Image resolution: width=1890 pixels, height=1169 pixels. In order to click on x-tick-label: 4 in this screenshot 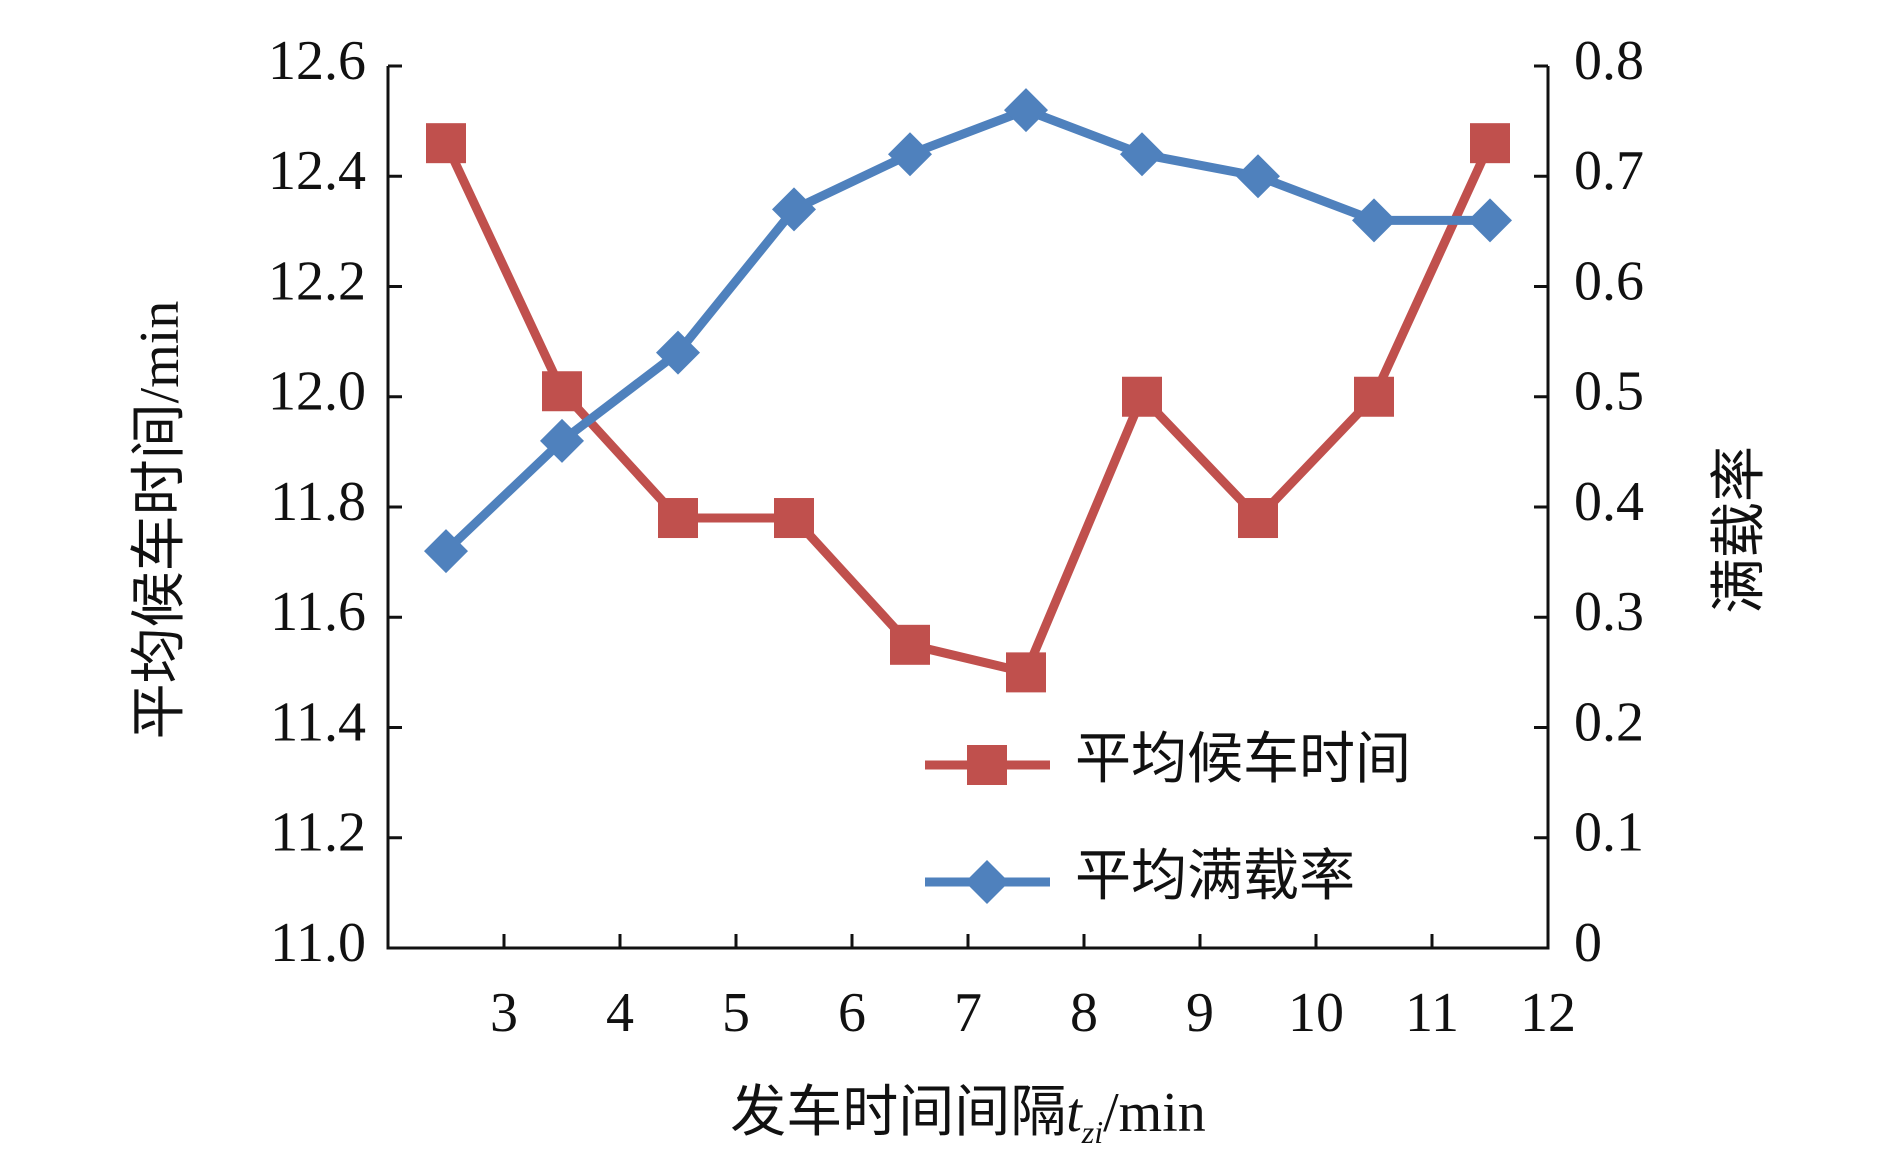, I will do `click(620, 1013)`.